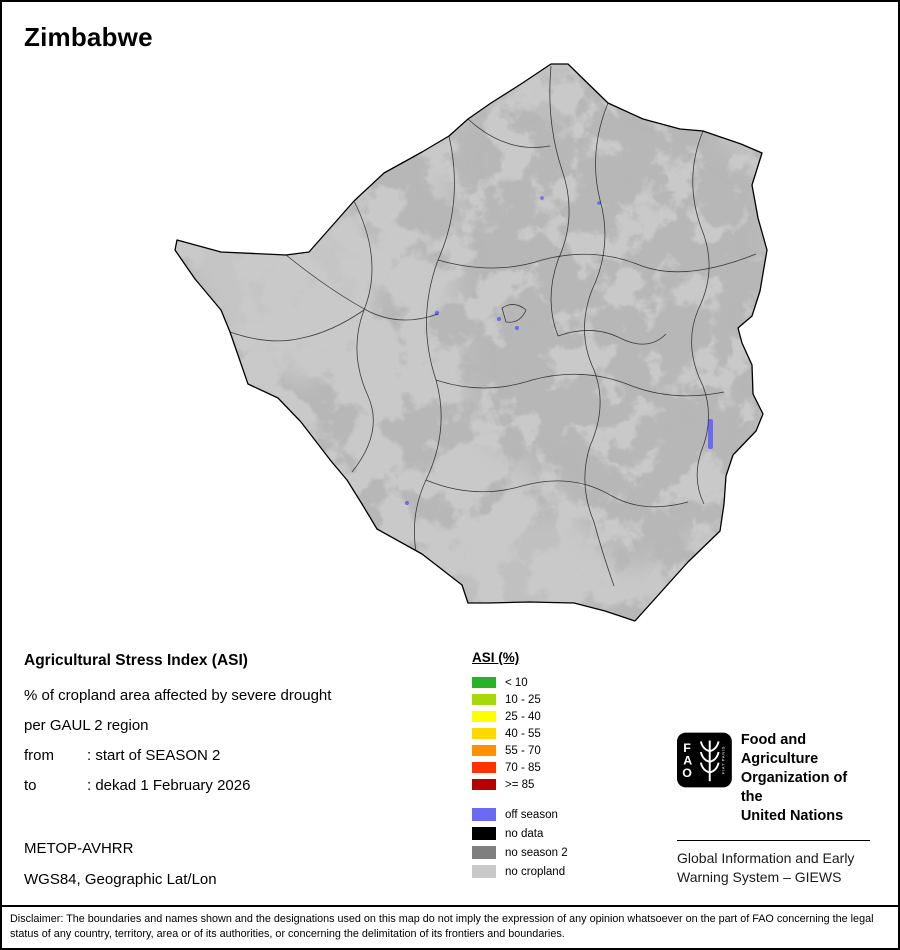 The image size is (900, 950). What do you see at coordinates (39, 755) in the screenshot?
I see `from-label: from` at bounding box center [39, 755].